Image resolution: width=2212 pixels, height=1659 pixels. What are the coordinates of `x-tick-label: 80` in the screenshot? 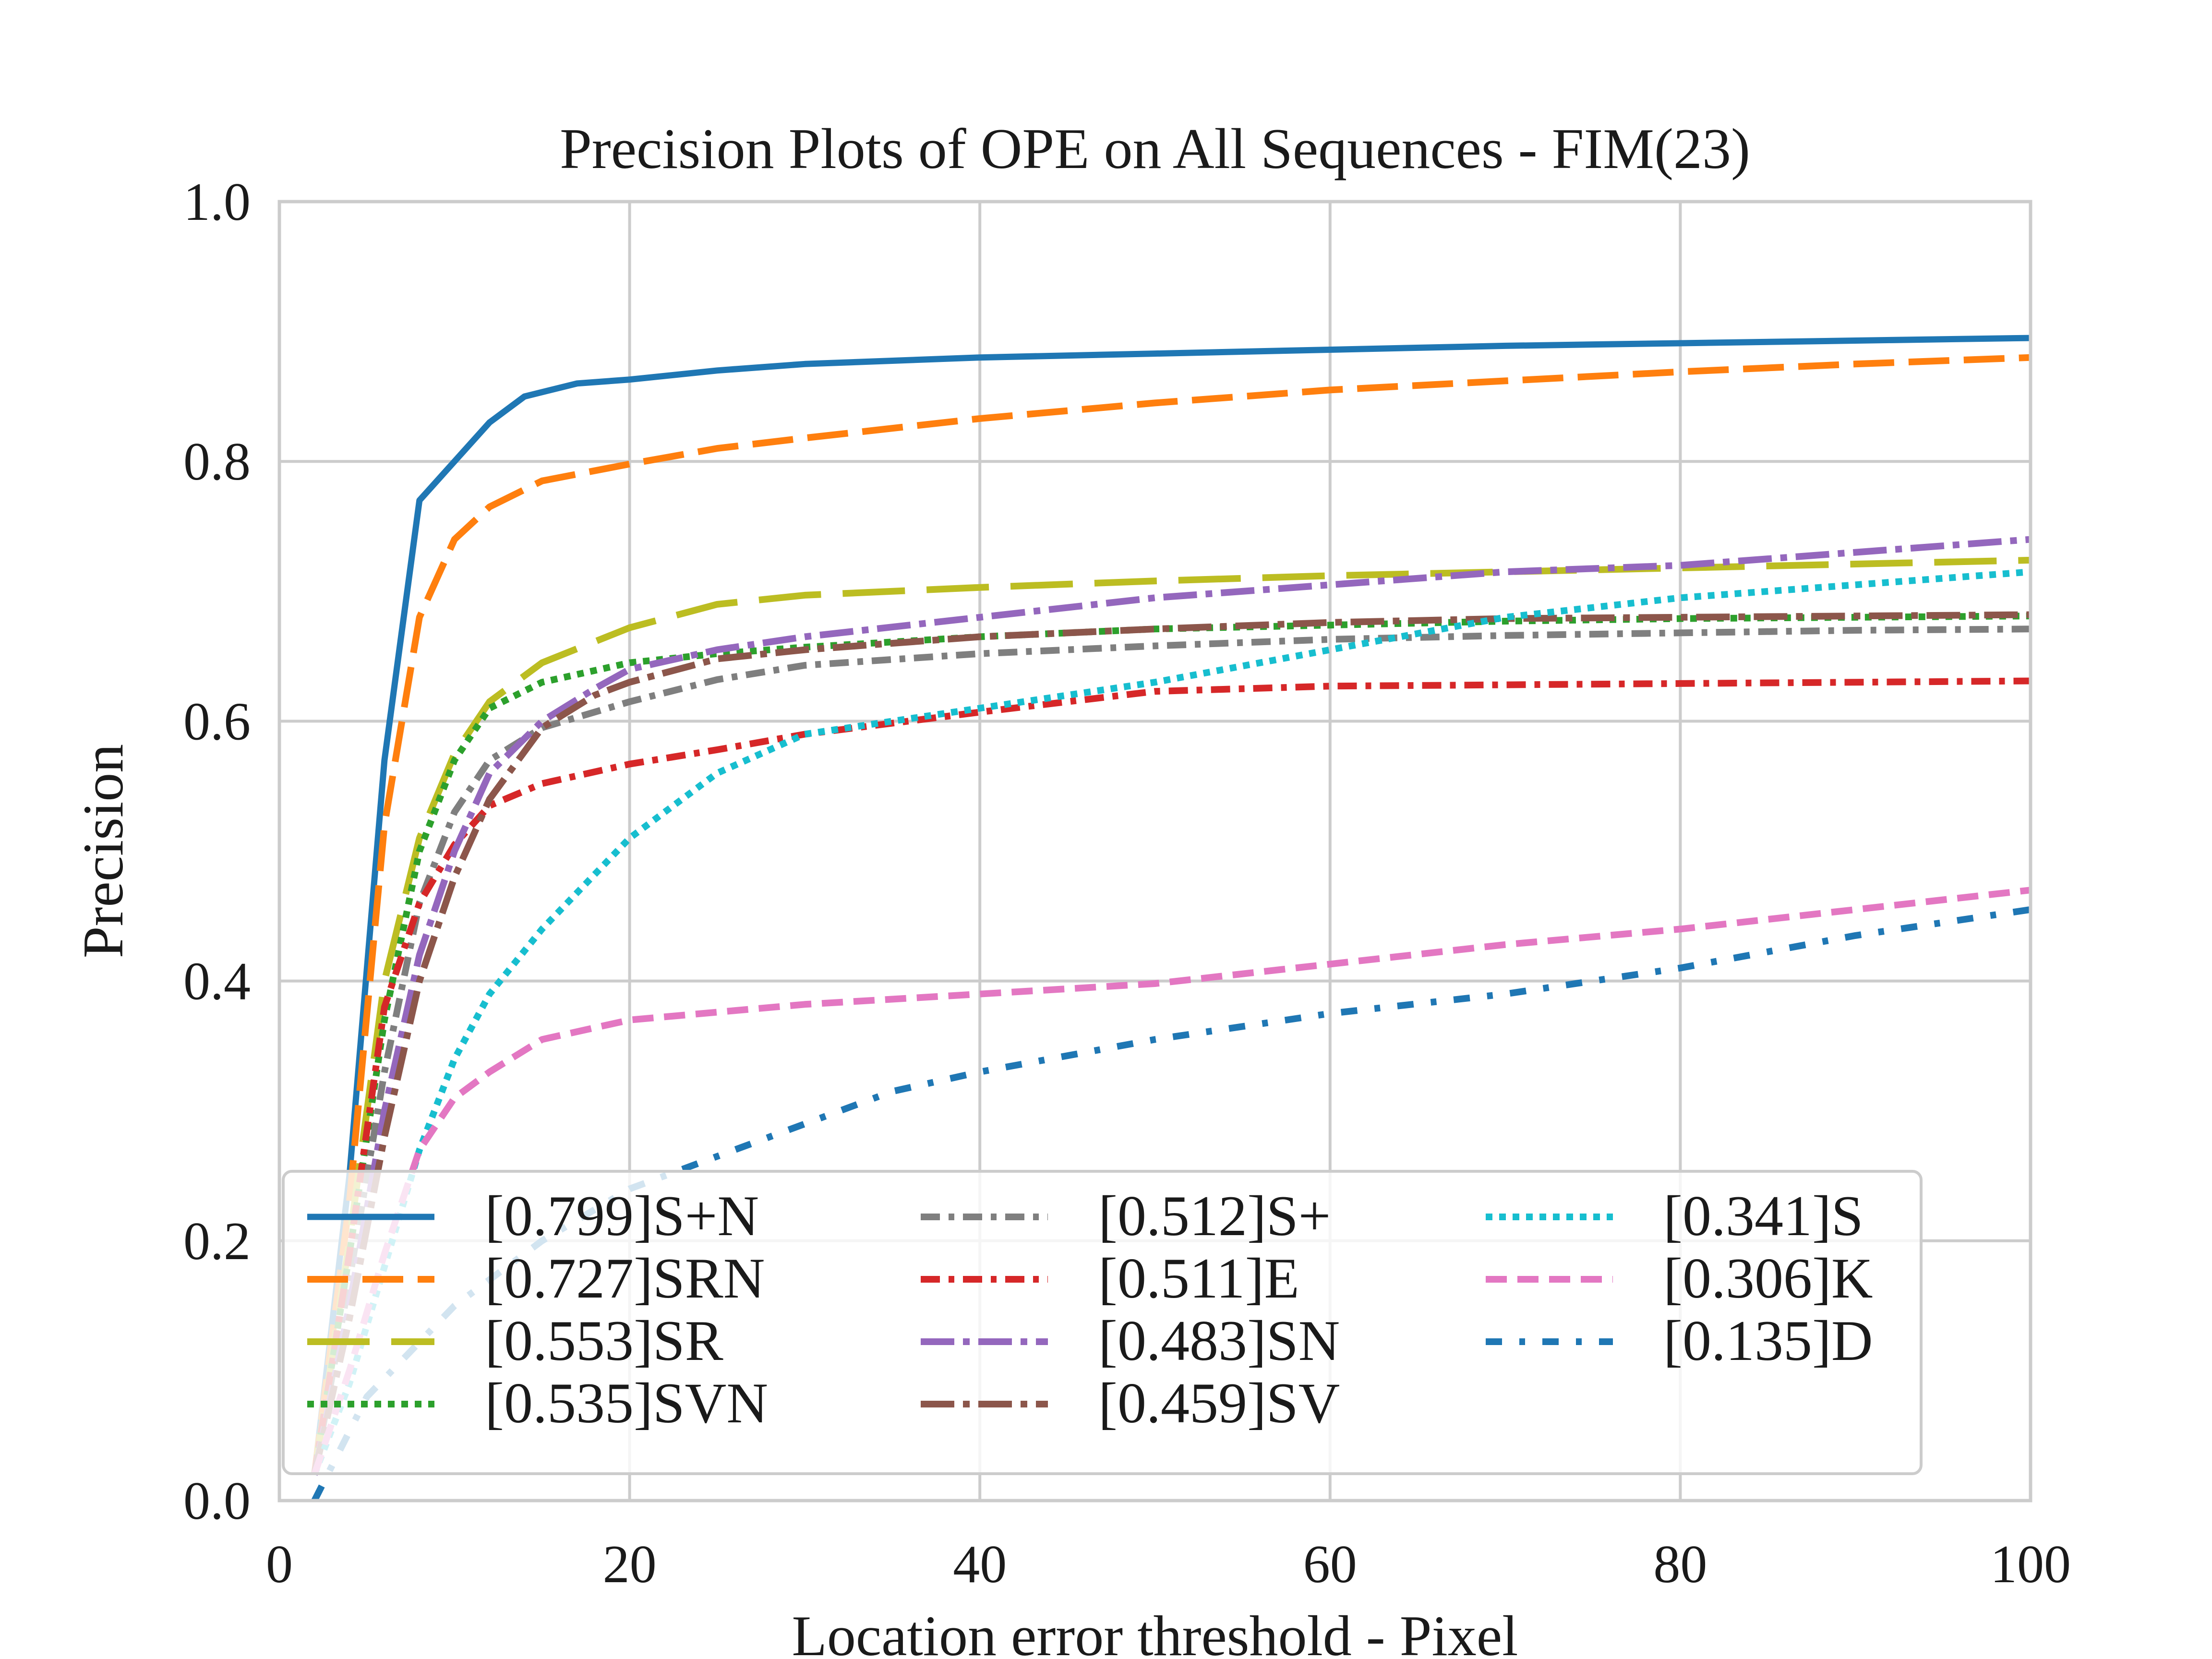 It's located at (1680, 1564).